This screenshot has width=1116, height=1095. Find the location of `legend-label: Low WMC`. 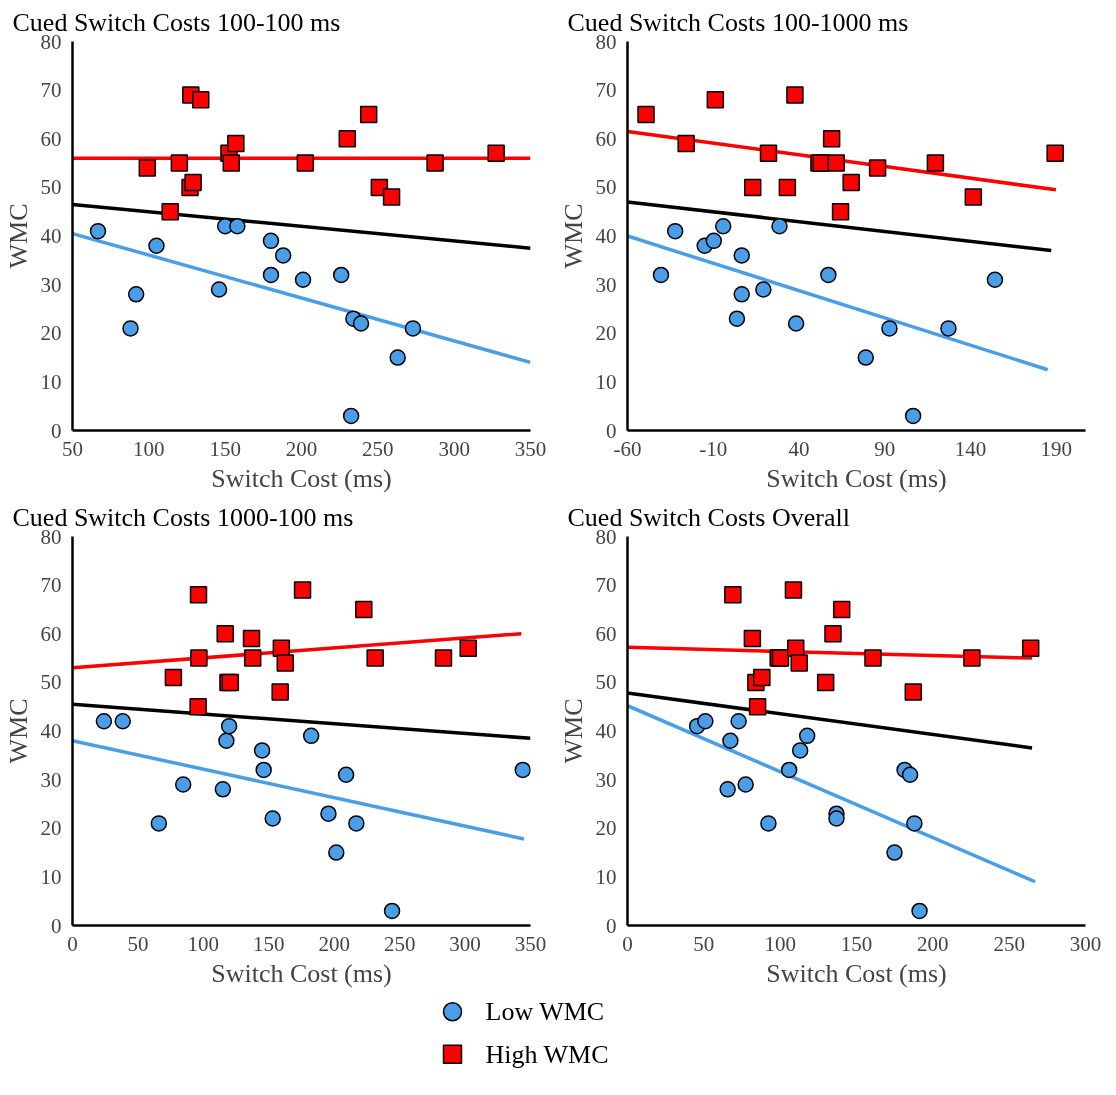

legend-label: Low WMC is located at coordinates (545, 1012).